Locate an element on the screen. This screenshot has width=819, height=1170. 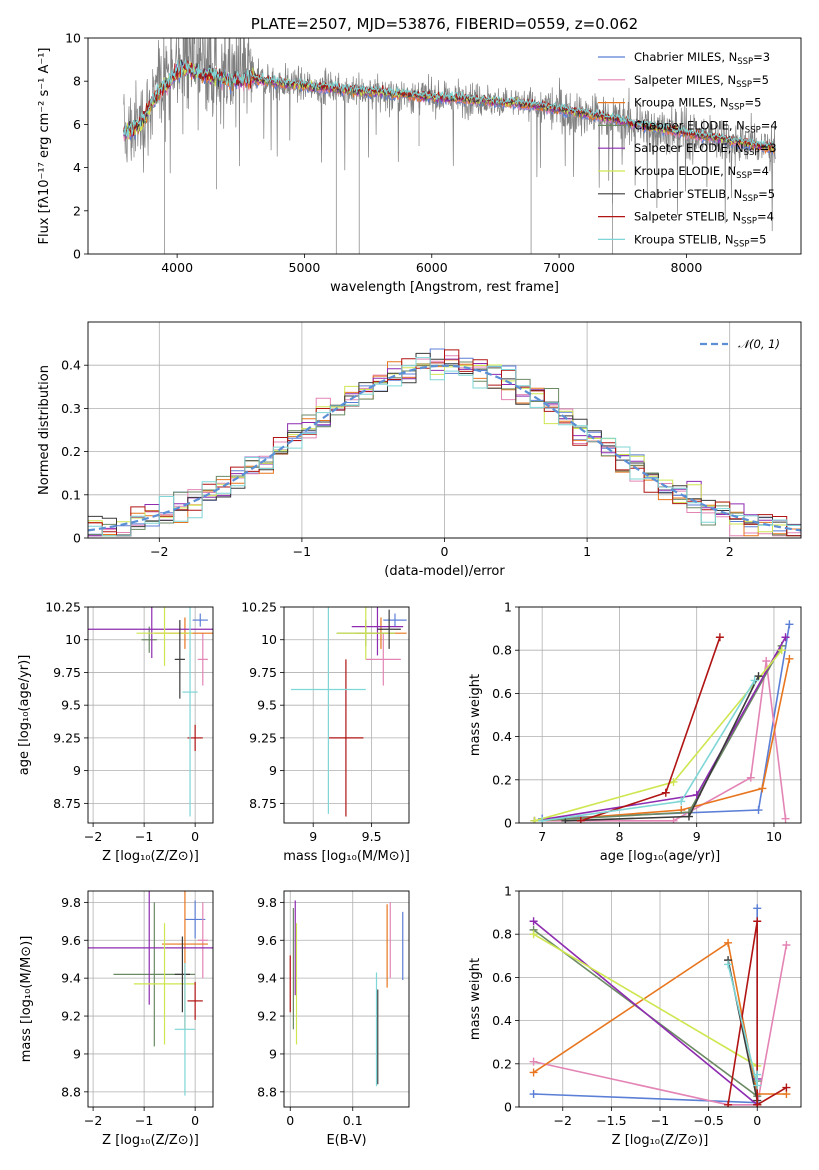
x-axis-label: wavelength [Angstrom, rest frame] is located at coordinates (444, 287).